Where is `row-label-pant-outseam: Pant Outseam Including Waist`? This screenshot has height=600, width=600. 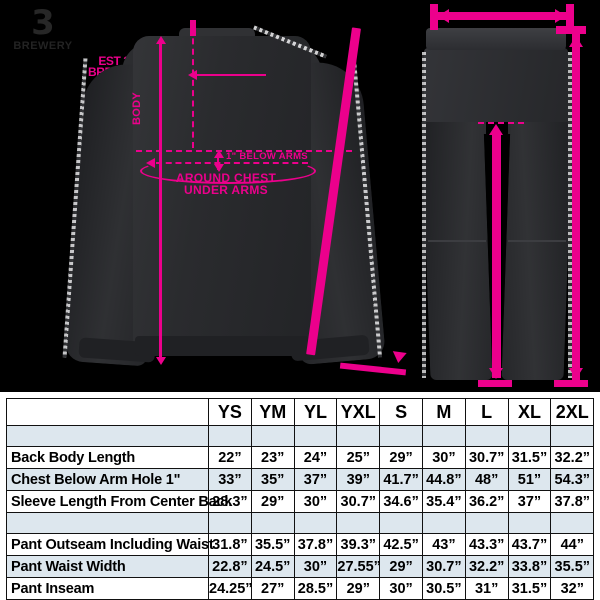
row-label-pant-outseam: Pant Outseam Including Waist is located at coordinates (110, 544).